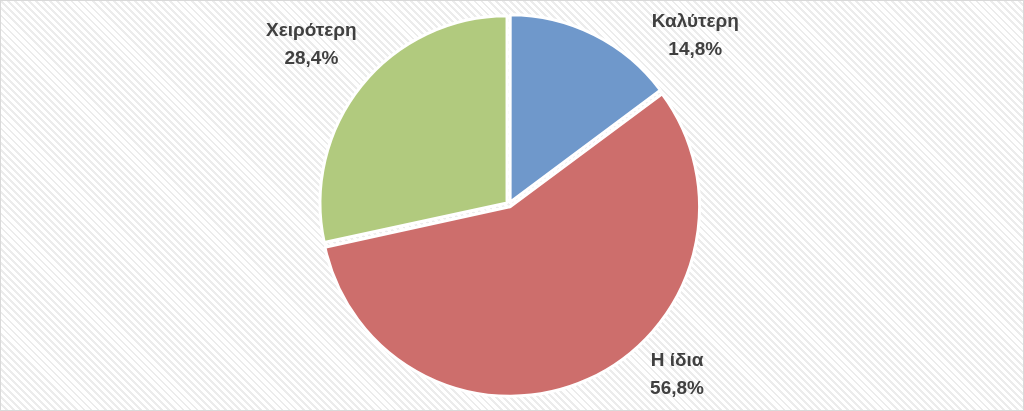 The image size is (1024, 411). Describe the element at coordinates (695, 20) in the screenshot. I see `slice-label: Καλύτερη` at that location.